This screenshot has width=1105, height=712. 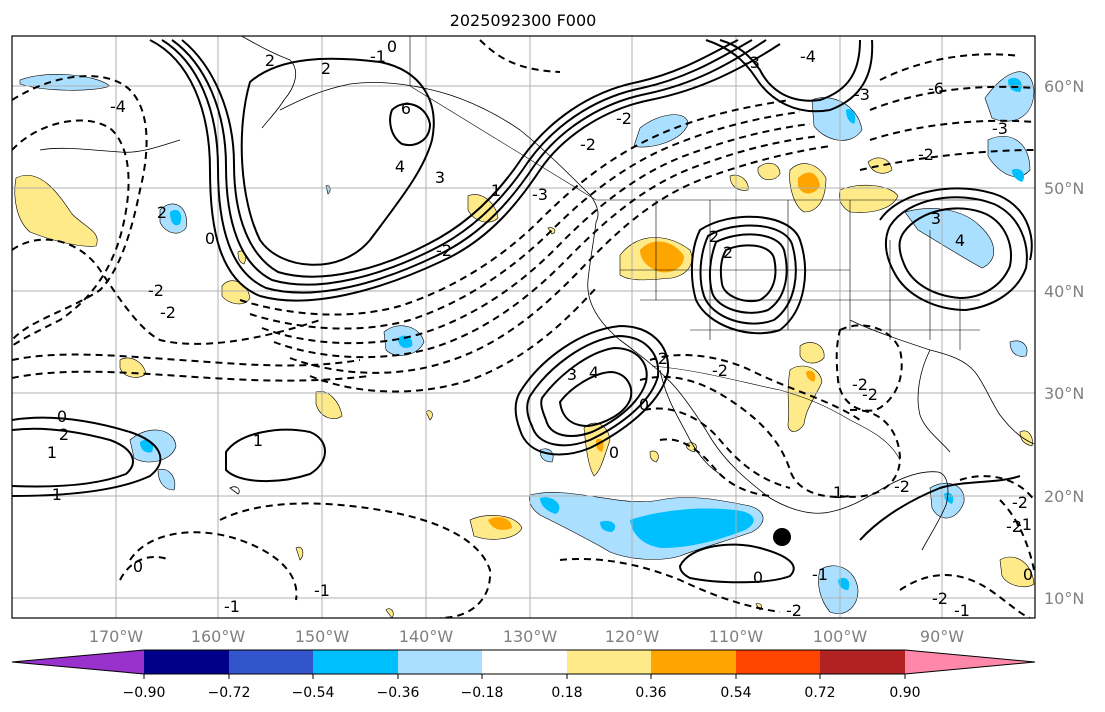 I want to click on colorbar-tick-label: −0.54, so click(x=313, y=693).